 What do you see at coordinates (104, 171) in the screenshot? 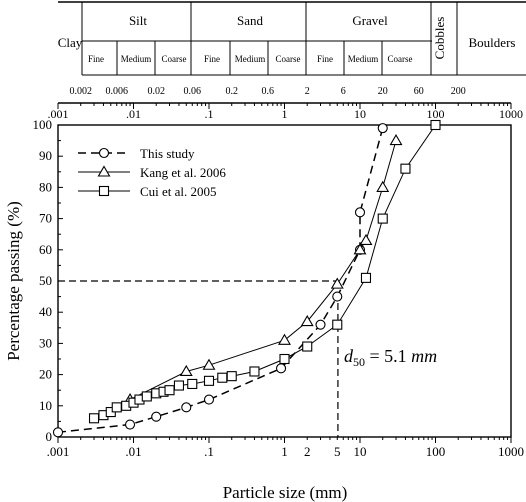
I see `legend-marker-triangle` at bounding box center [104, 171].